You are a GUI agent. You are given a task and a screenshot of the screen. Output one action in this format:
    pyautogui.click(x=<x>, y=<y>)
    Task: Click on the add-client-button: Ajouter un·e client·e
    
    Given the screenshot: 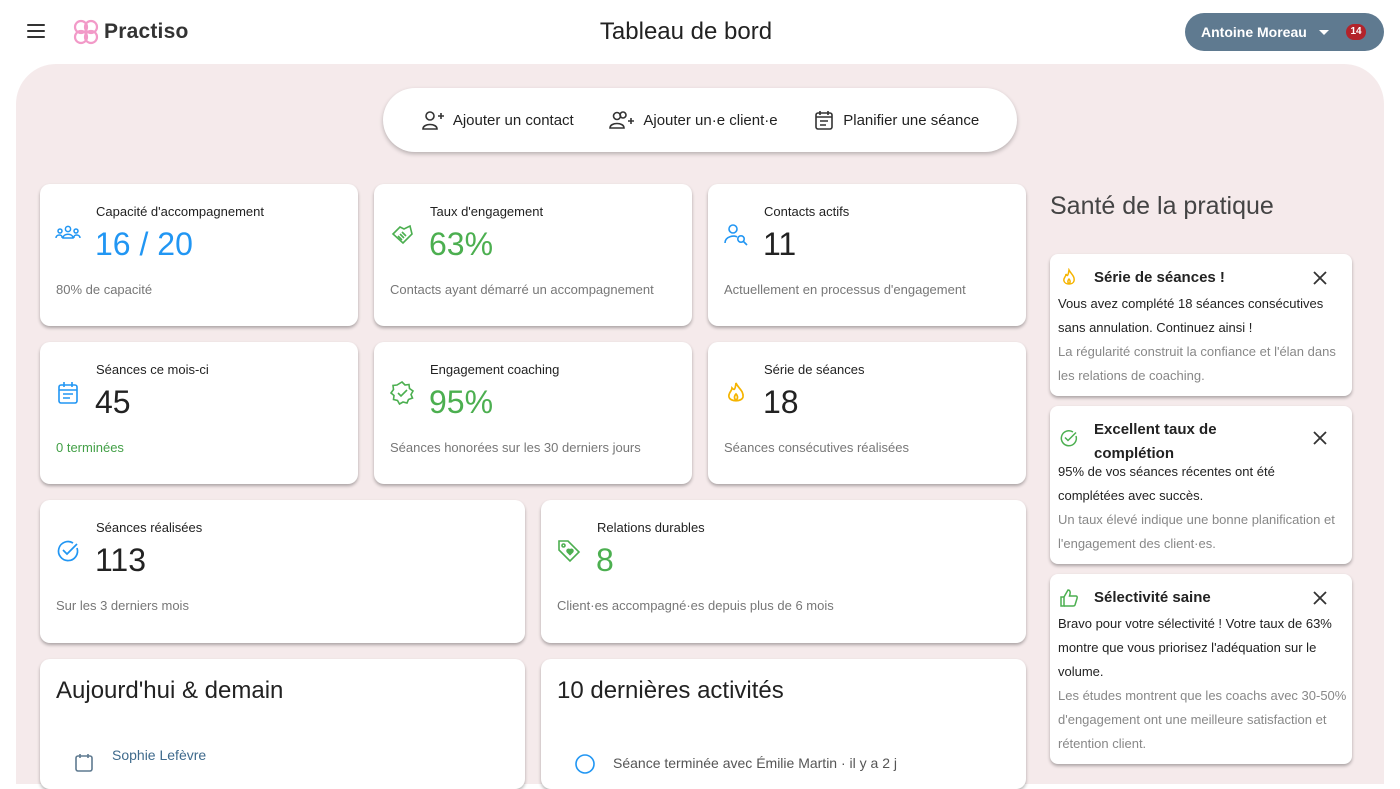 What is the action you would take?
    pyautogui.click(x=693, y=120)
    